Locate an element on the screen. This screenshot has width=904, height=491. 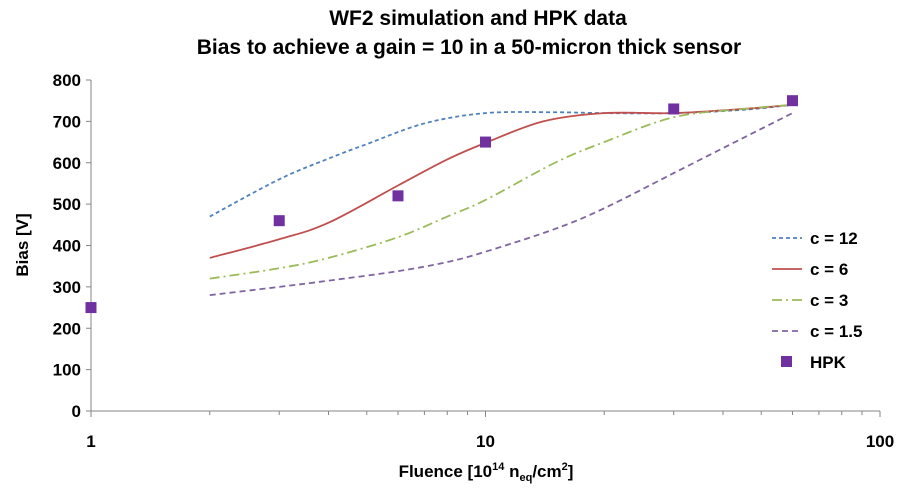
y-tick-label: 100 is located at coordinates (67, 370).